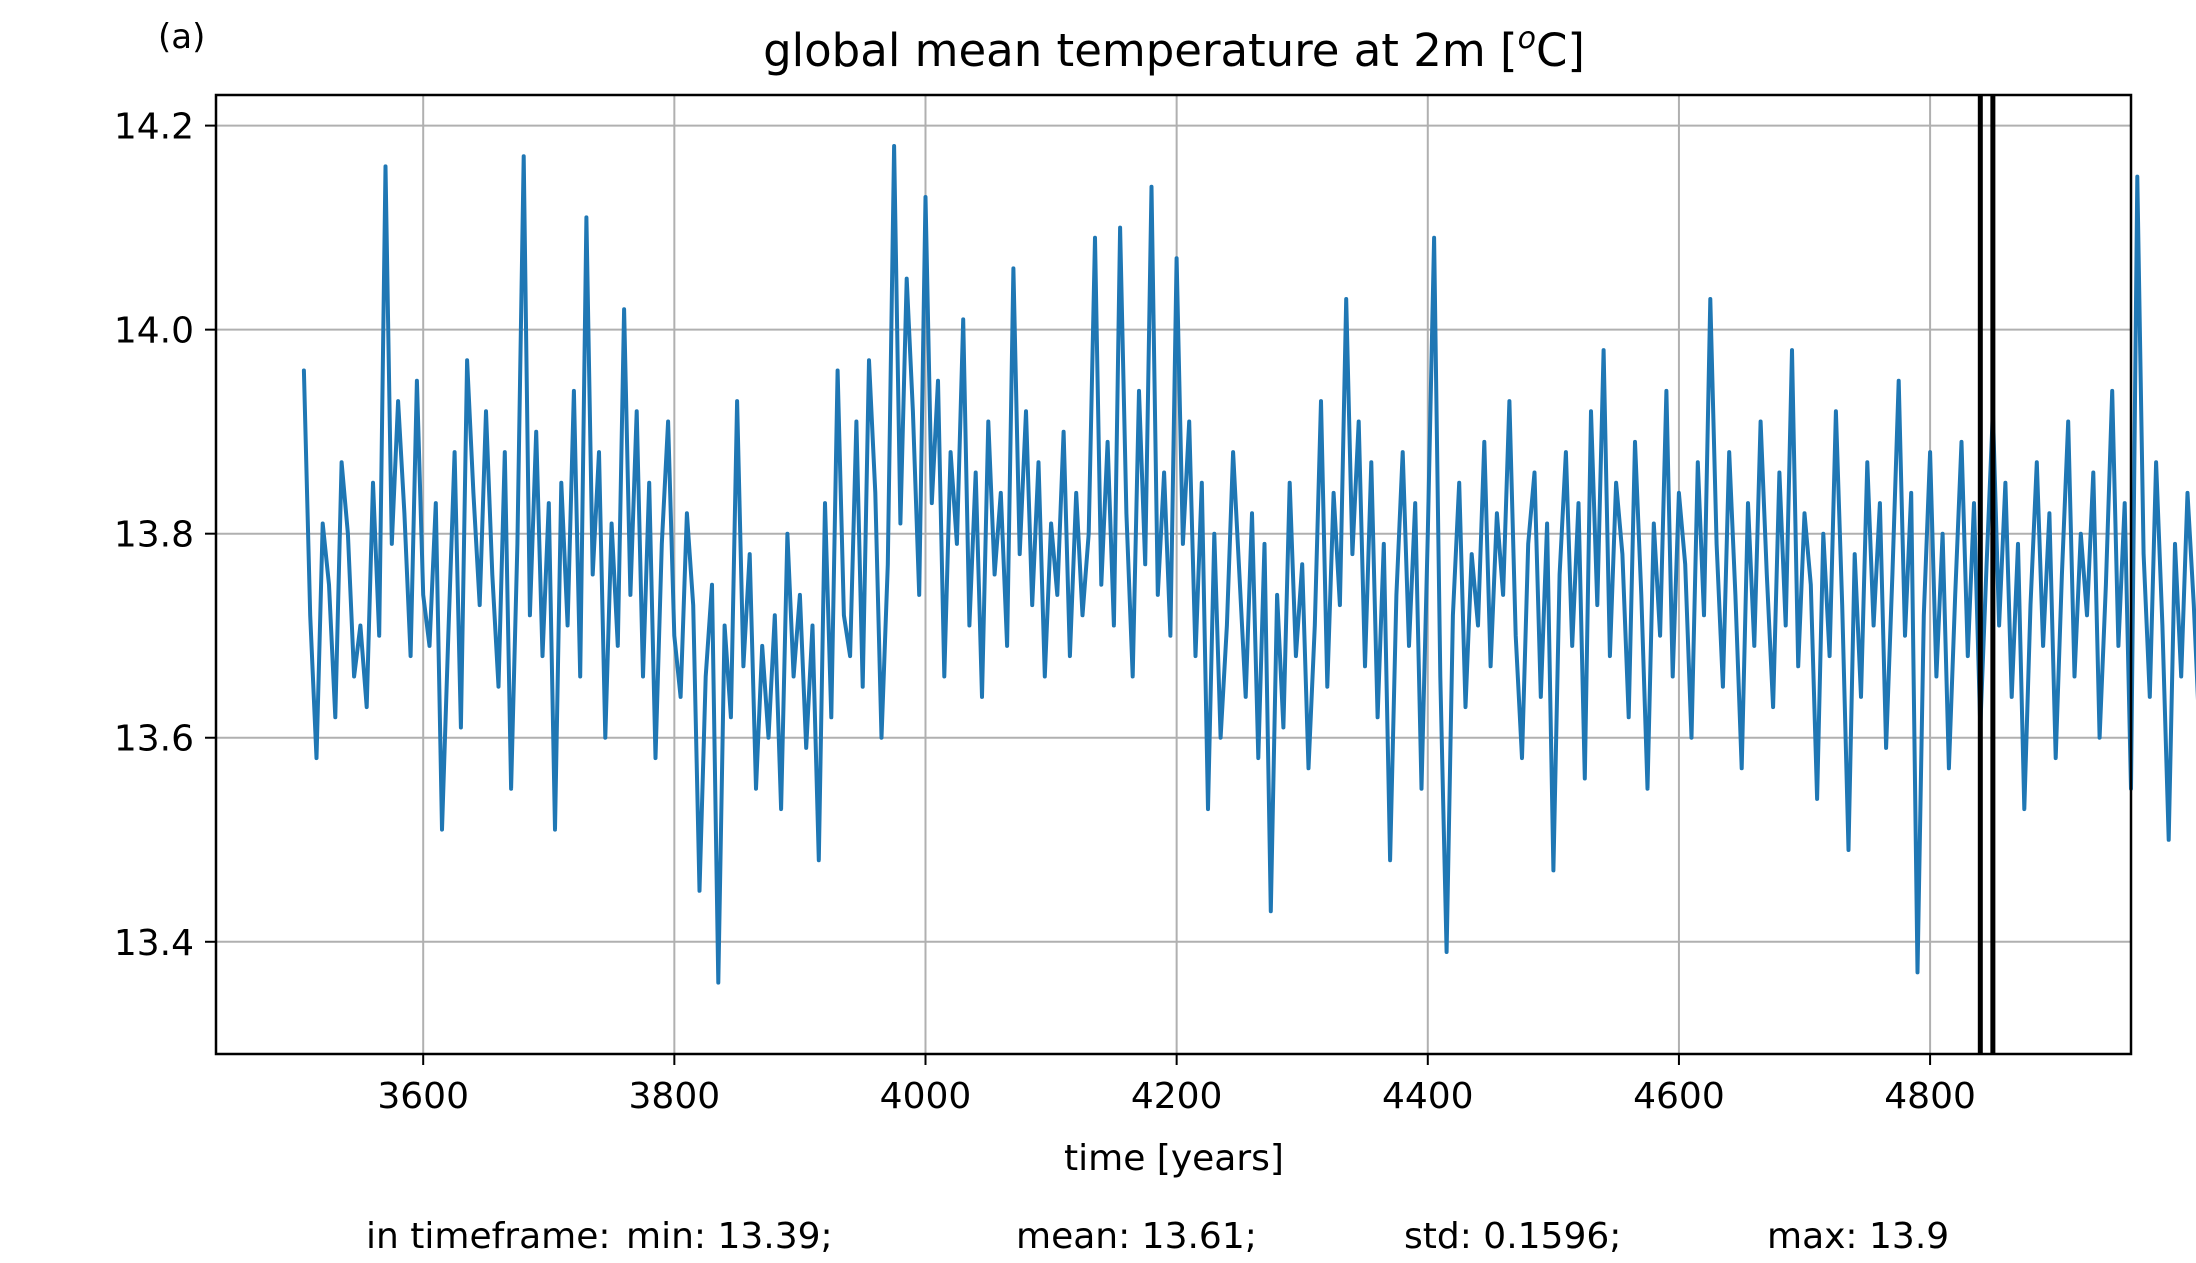 The image size is (2196, 1263). What do you see at coordinates (154, 943) in the screenshot?
I see `y-tick-label: 13.4` at bounding box center [154, 943].